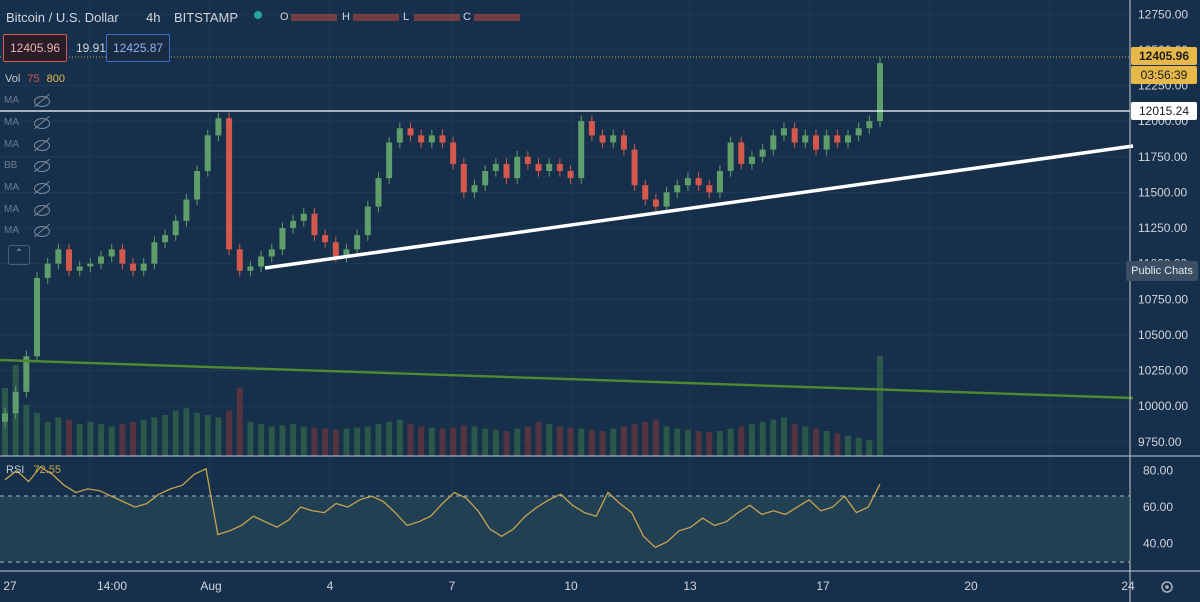  I want to click on rsi-legend: RSI 72.55, so click(33, 470).